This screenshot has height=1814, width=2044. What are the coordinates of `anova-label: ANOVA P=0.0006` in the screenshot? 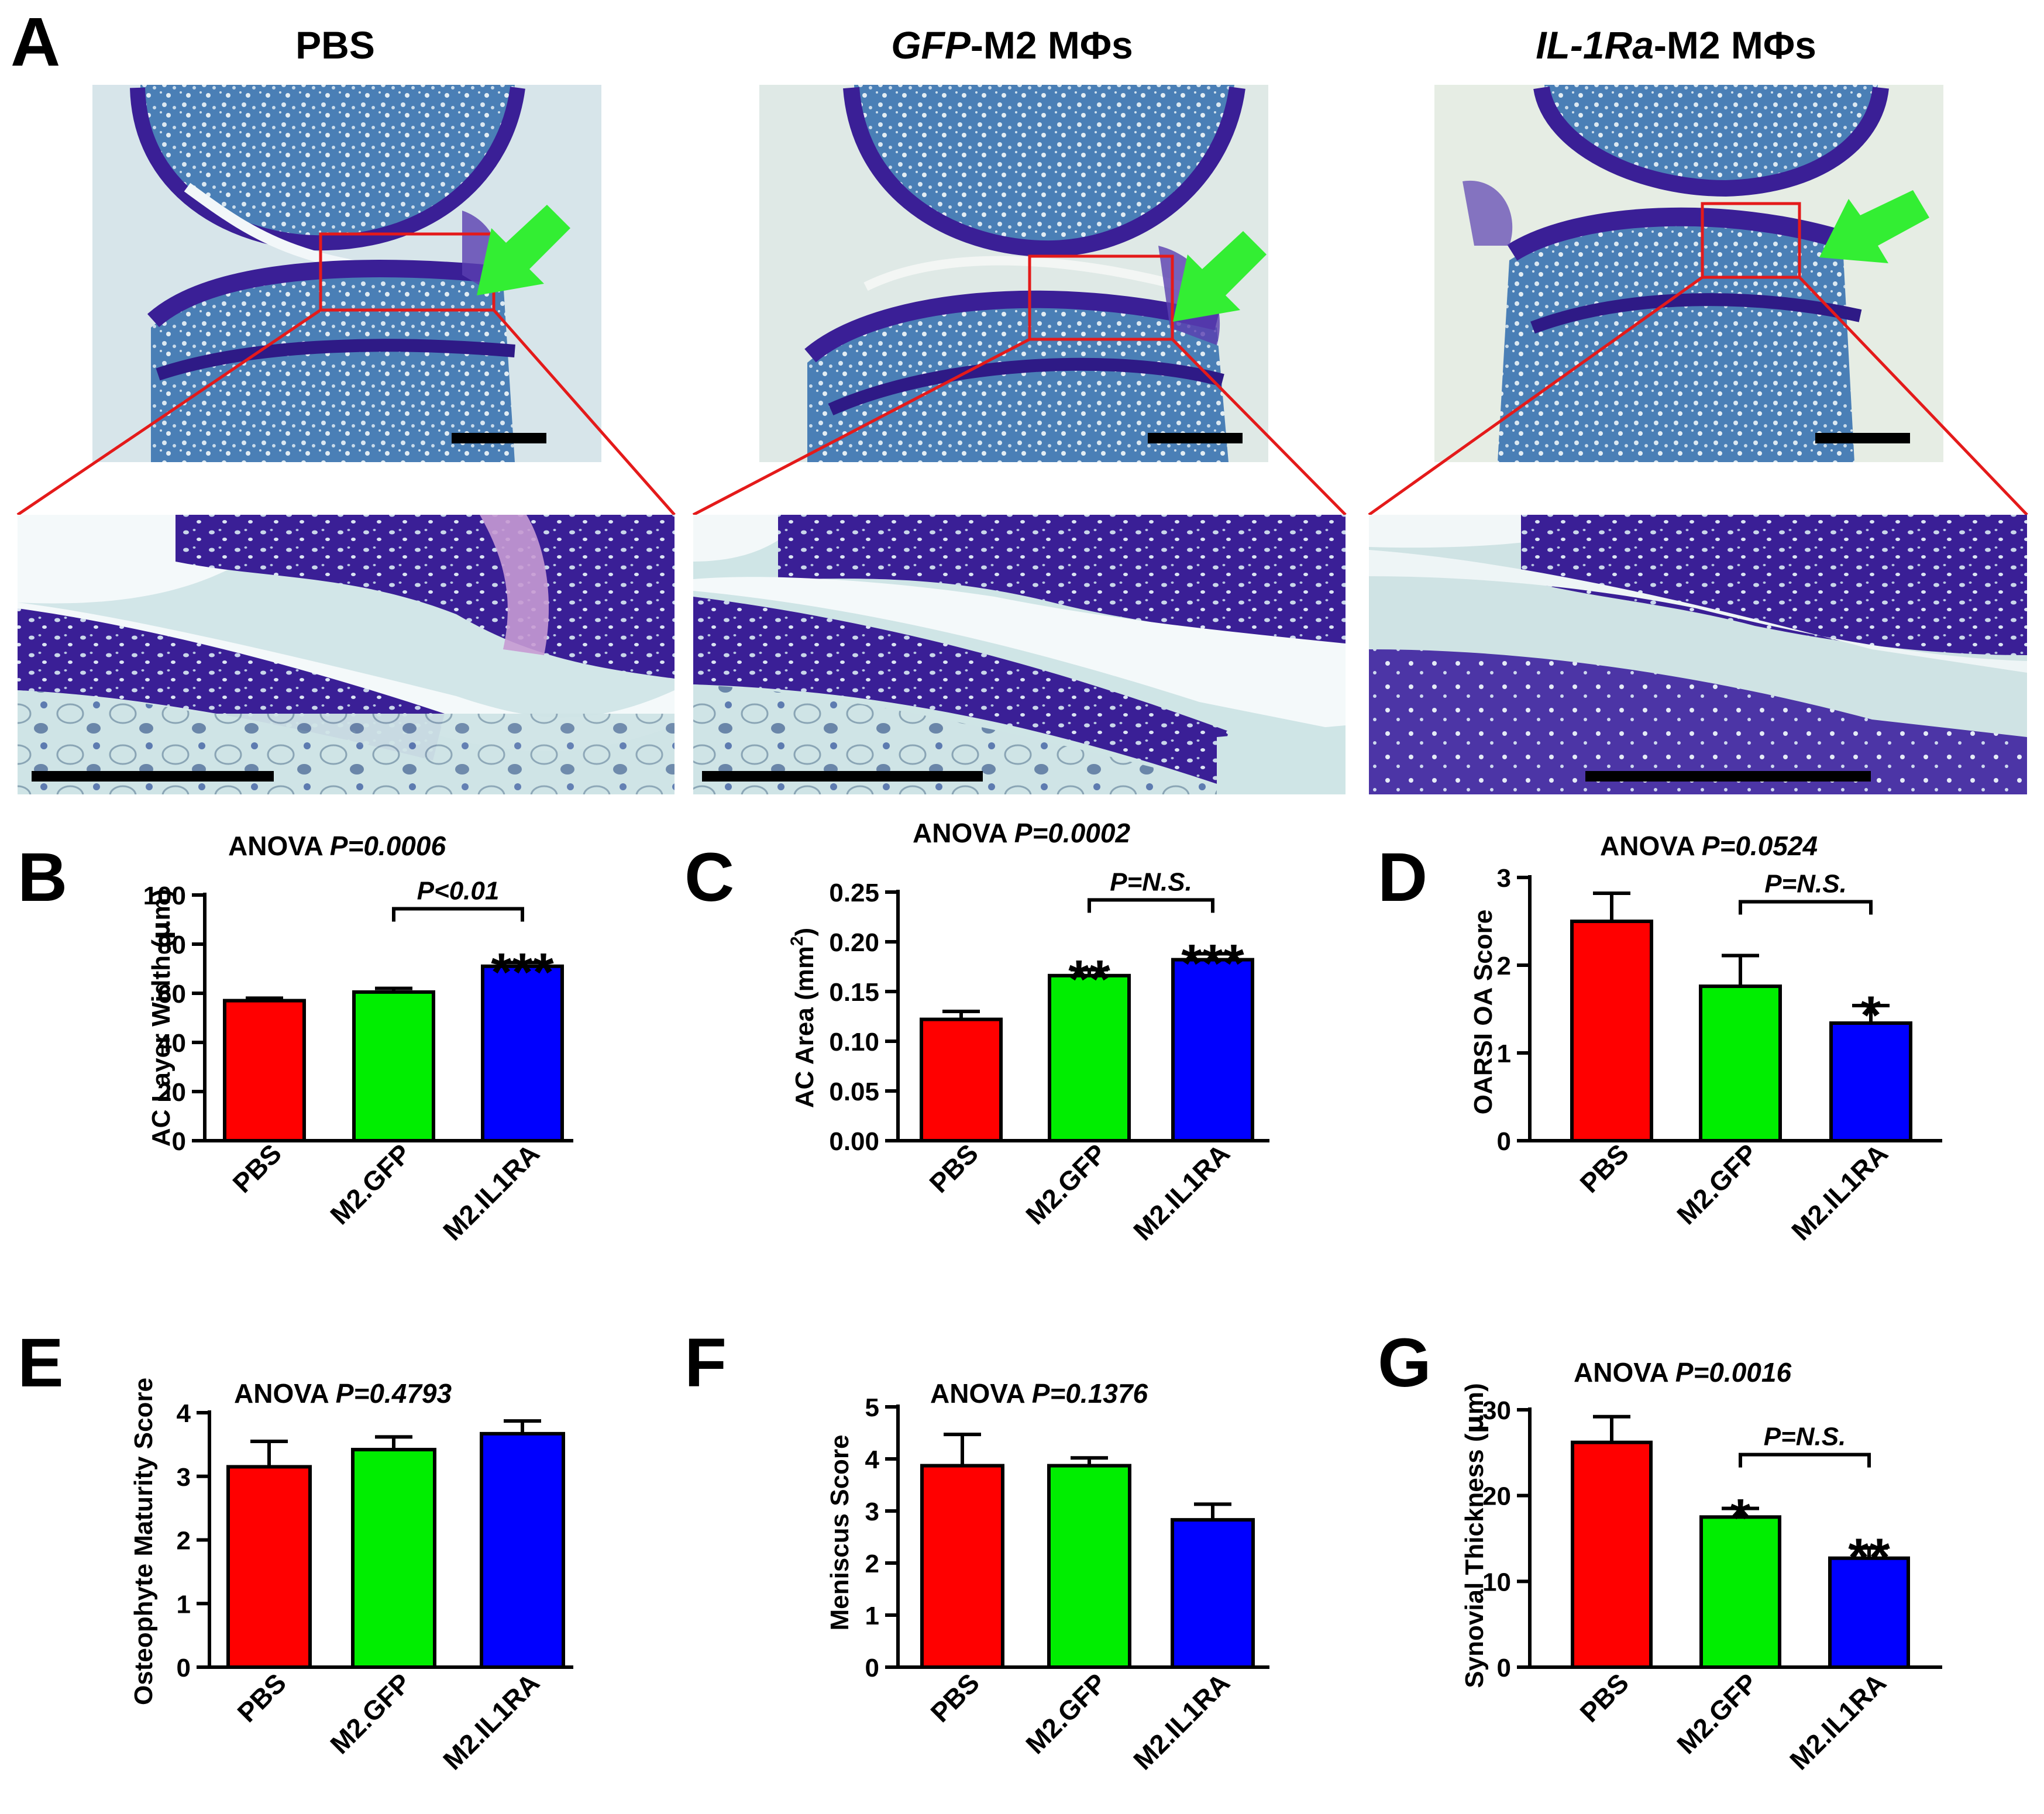 It's located at (337, 846).